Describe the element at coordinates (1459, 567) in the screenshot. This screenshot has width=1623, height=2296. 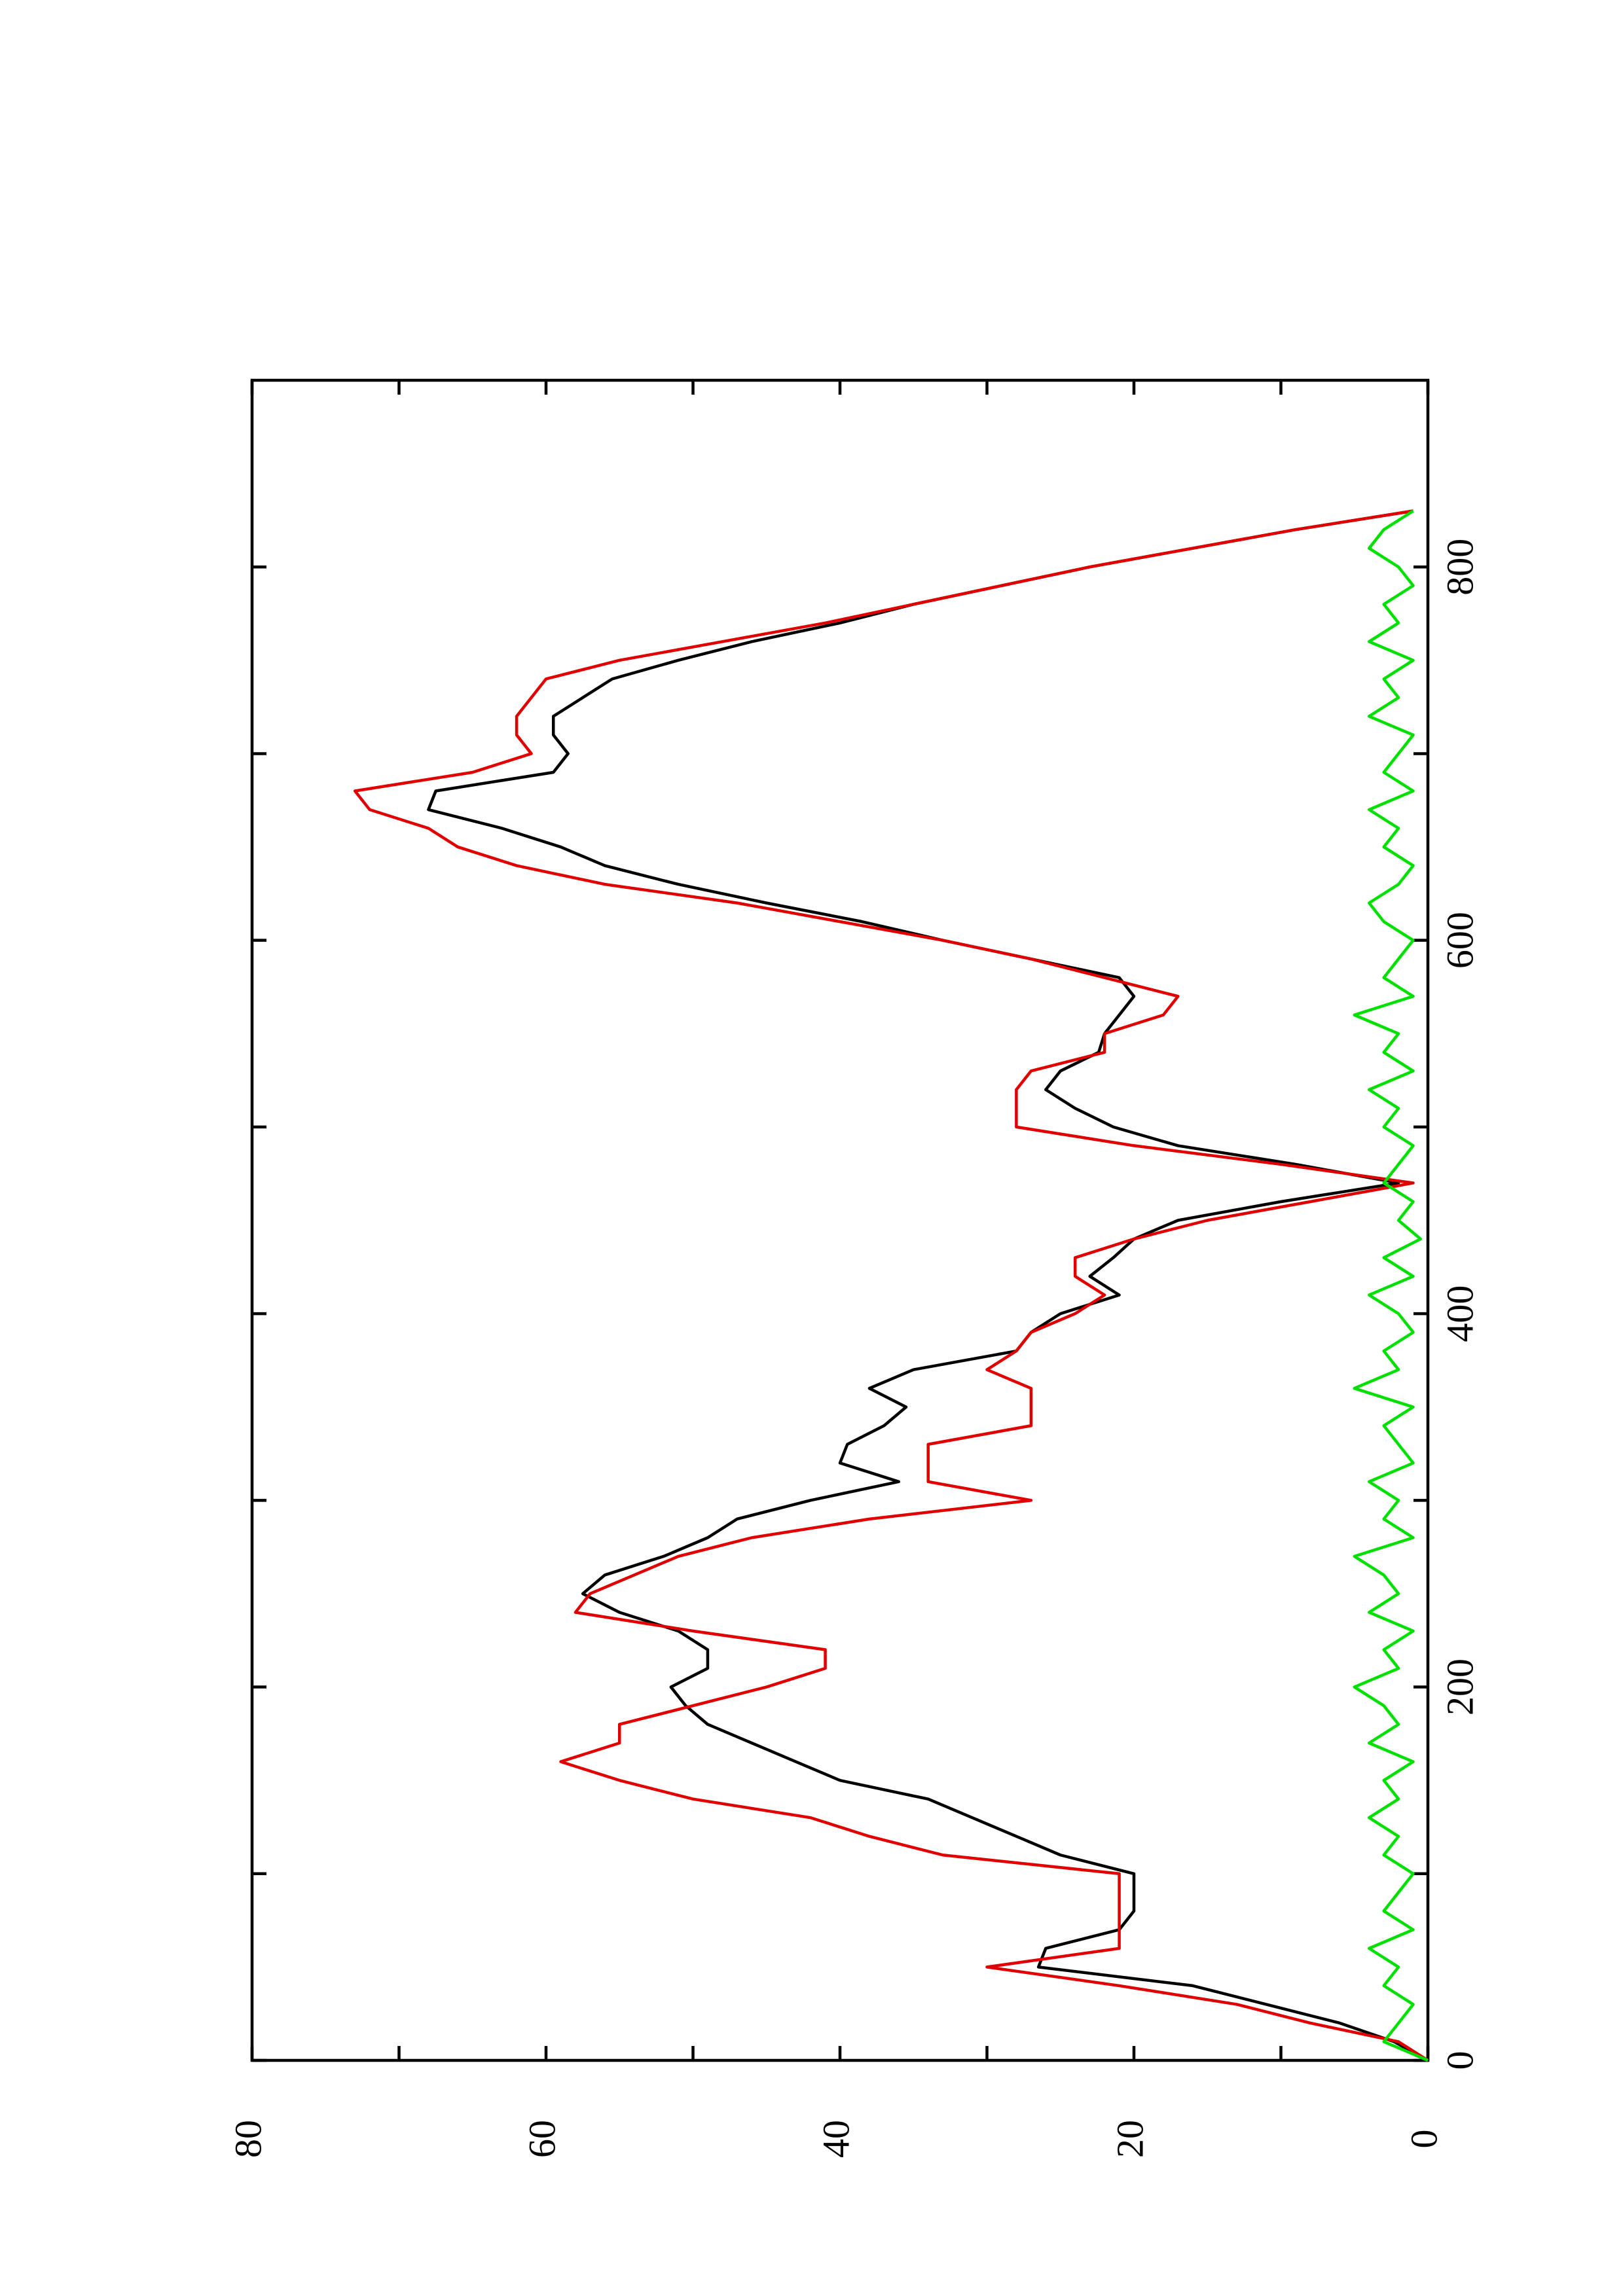
I see `x-tick-label: 800` at that location.